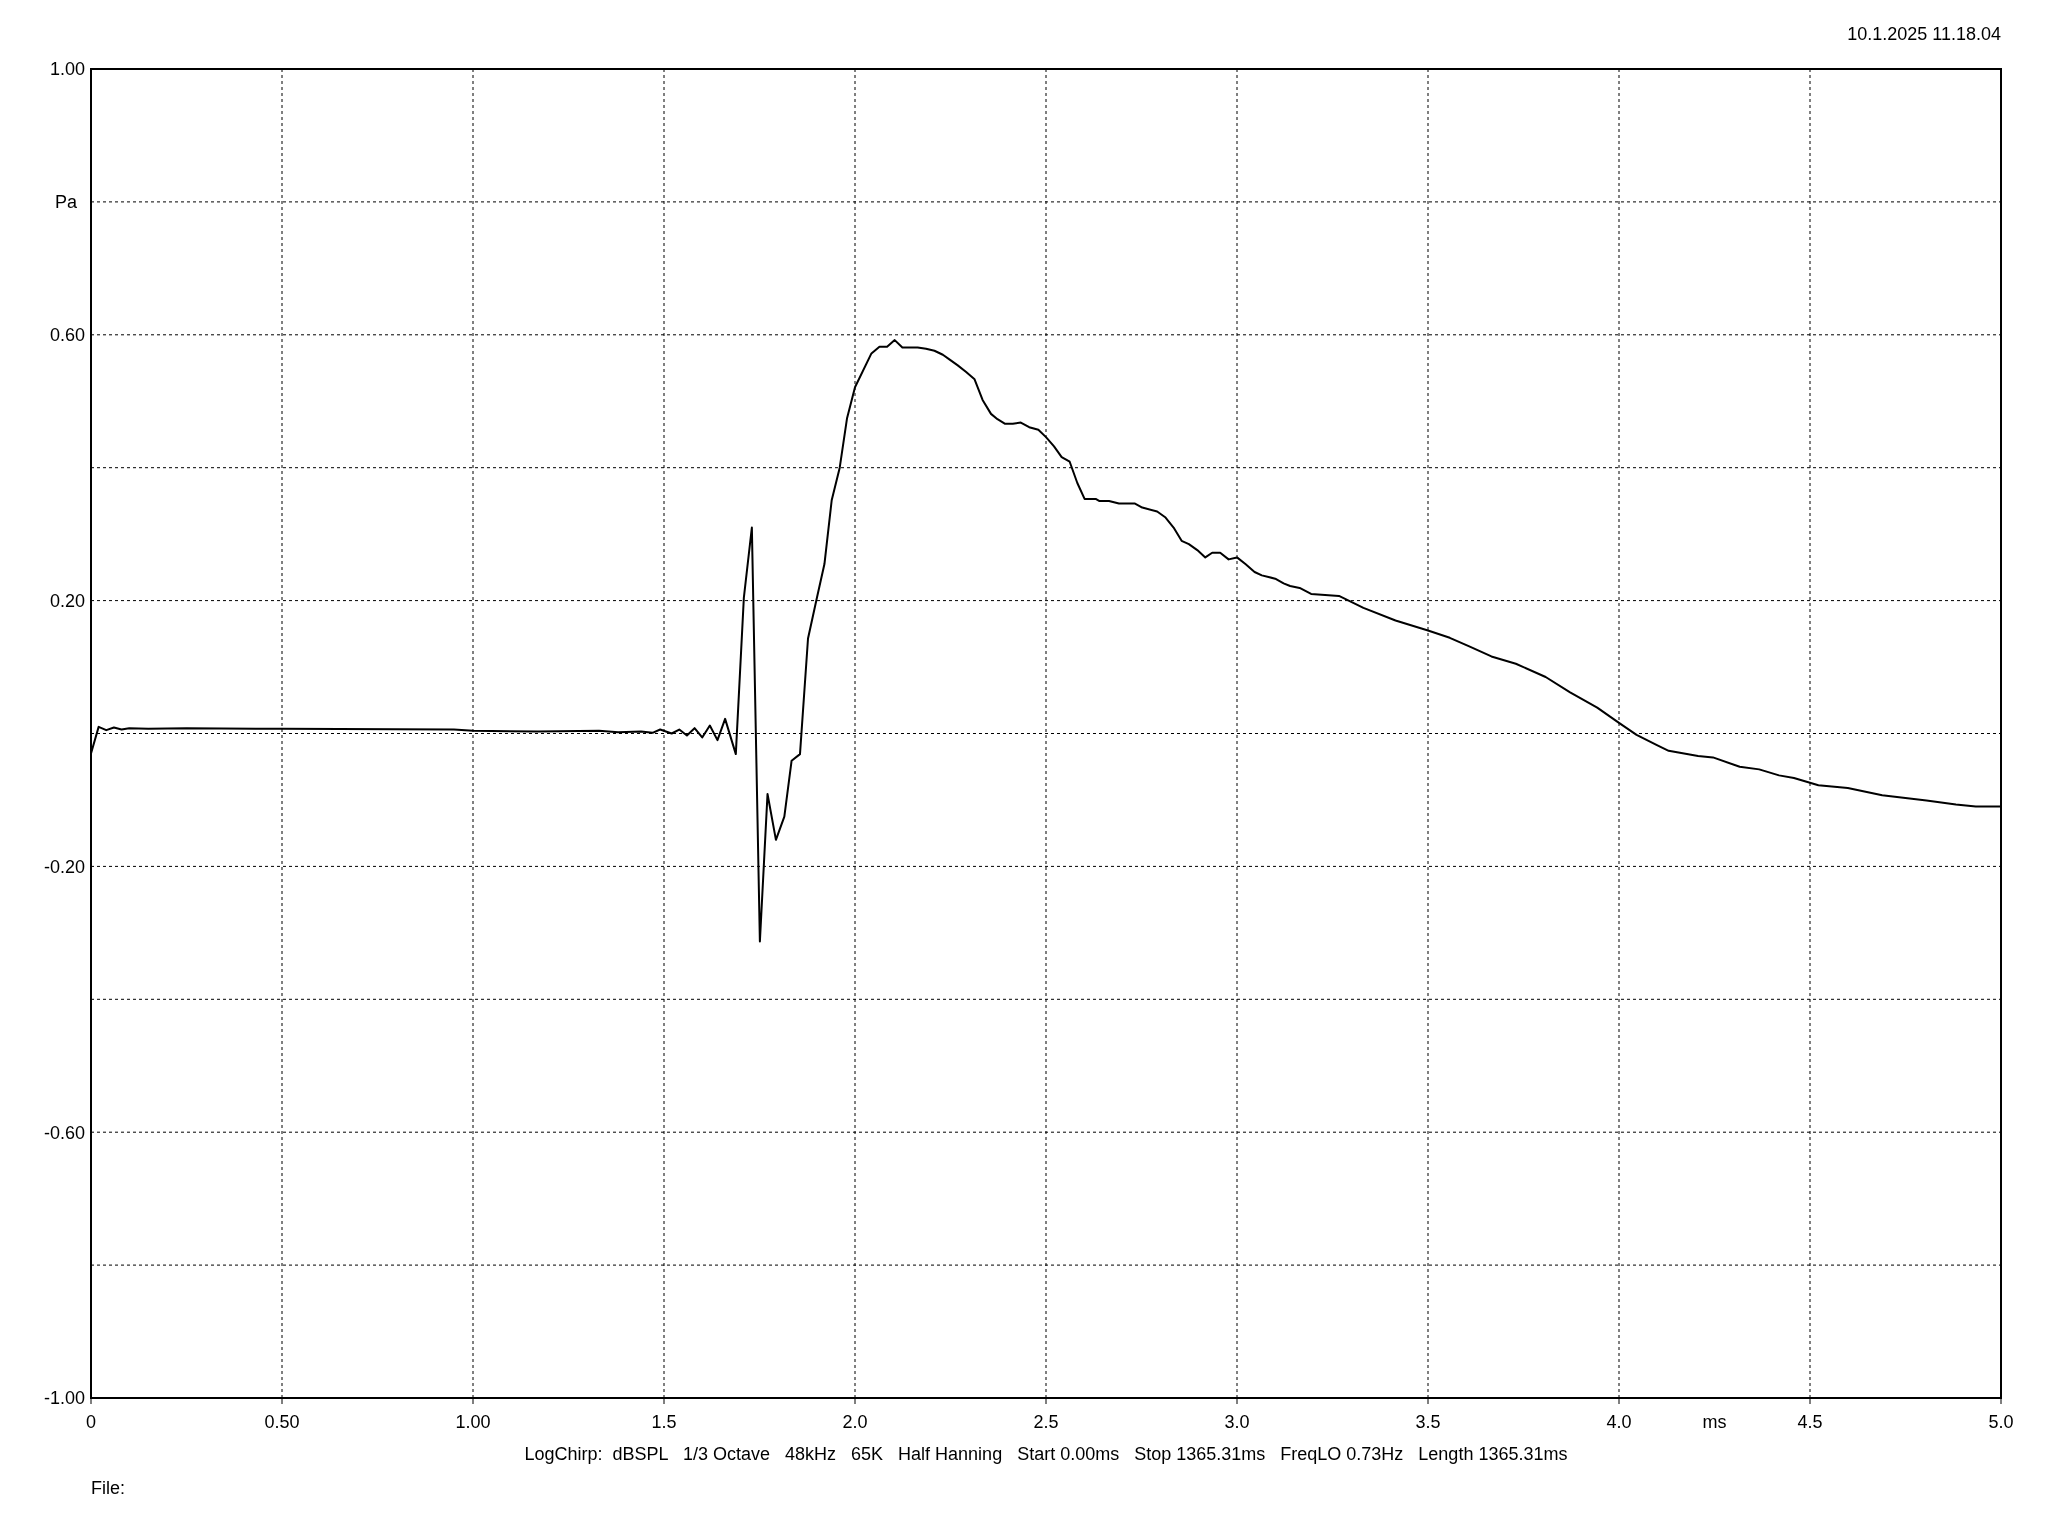  Describe the element at coordinates (1428, 1422) in the screenshot. I see `x-tick-label: 3.5` at that location.